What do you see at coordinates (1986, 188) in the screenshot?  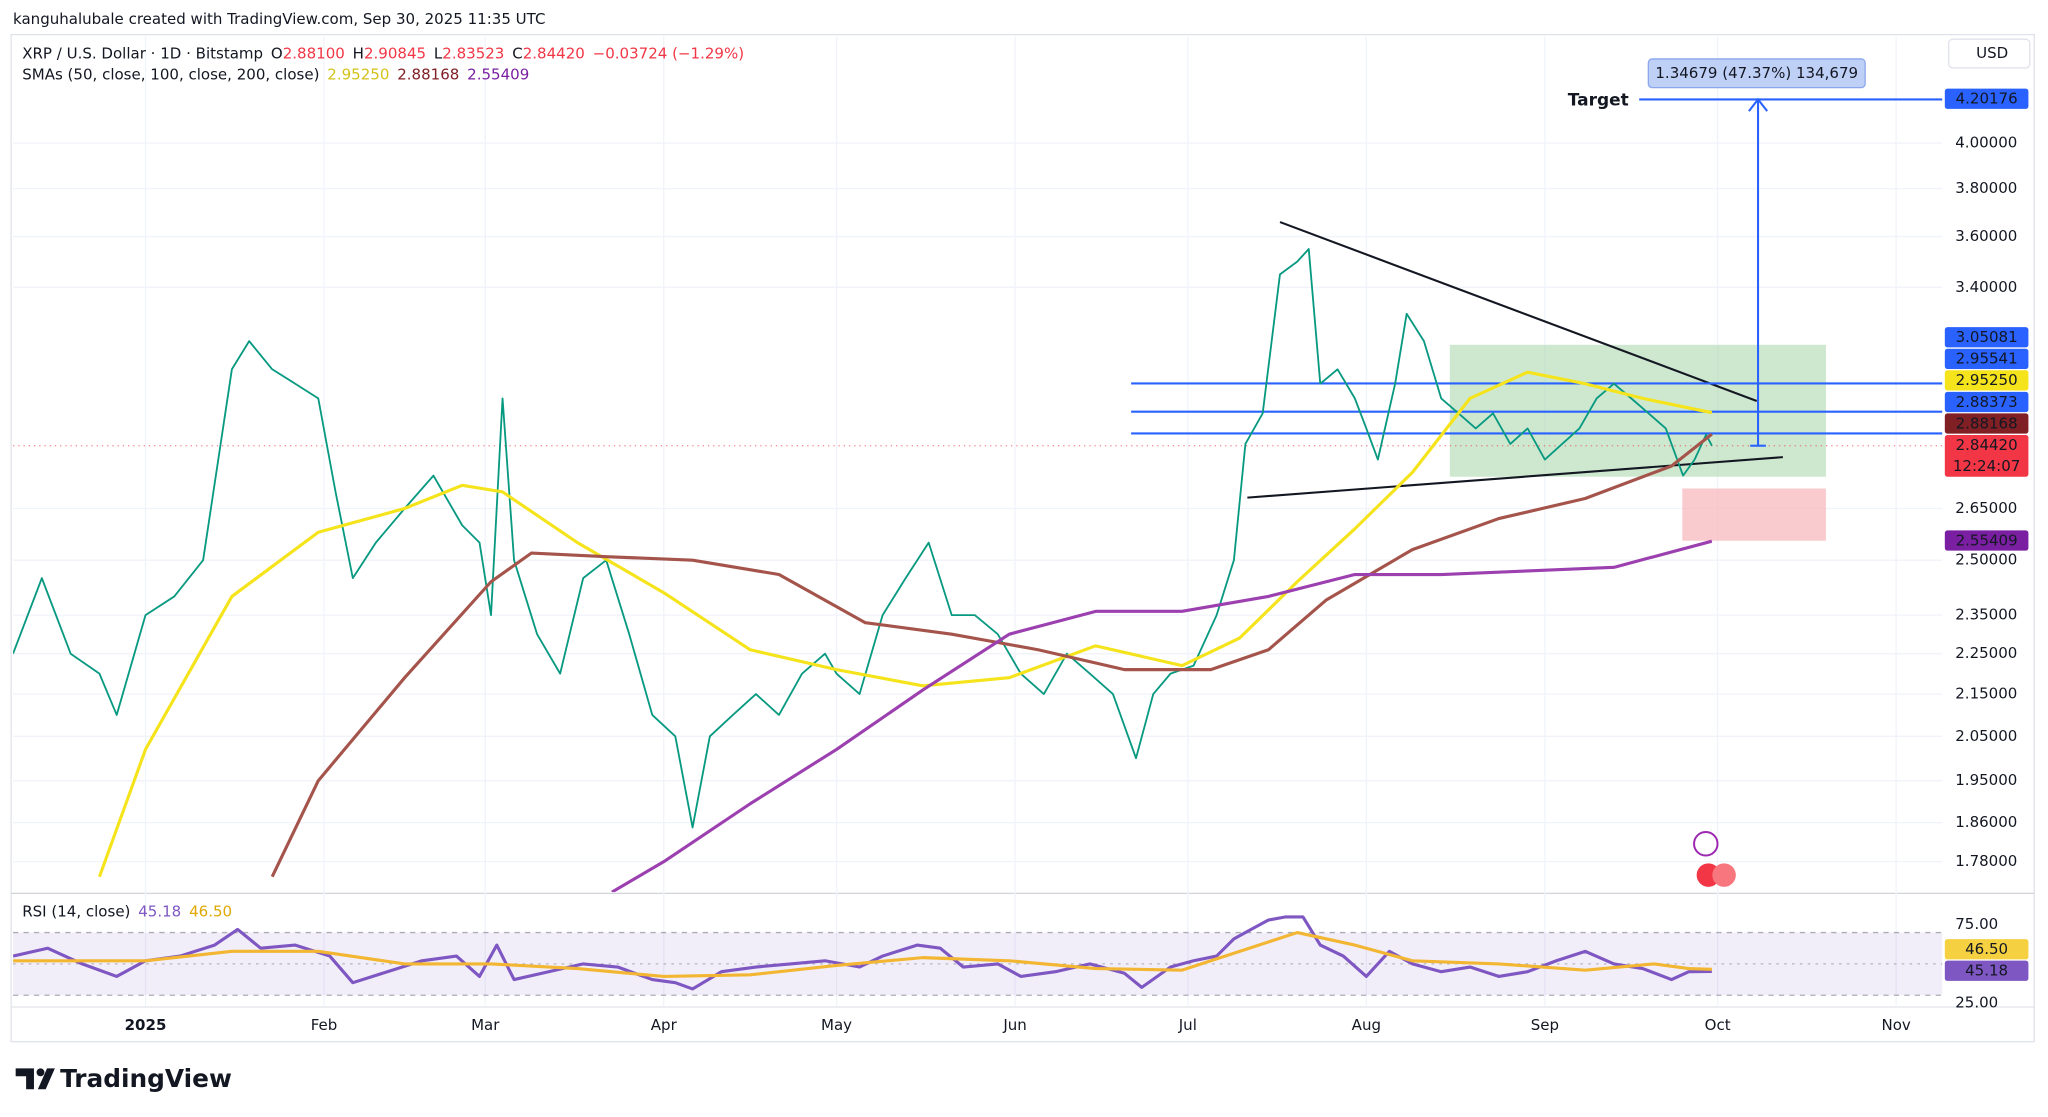 I see `y-tick-label: 3.80000` at bounding box center [1986, 188].